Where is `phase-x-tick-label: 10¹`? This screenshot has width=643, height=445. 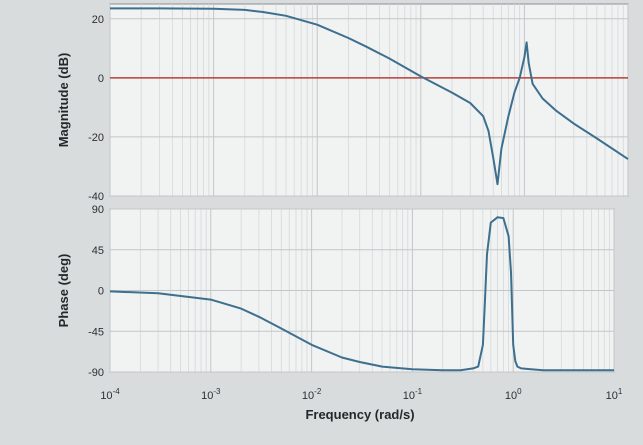 phase-x-tick-label: 10¹ is located at coordinates (614, 394).